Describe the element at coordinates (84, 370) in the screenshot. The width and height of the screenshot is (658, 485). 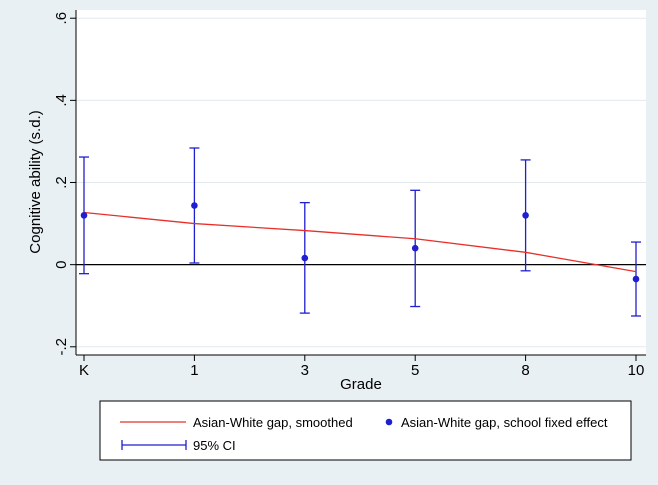
I see `x-tick-label: K` at that location.